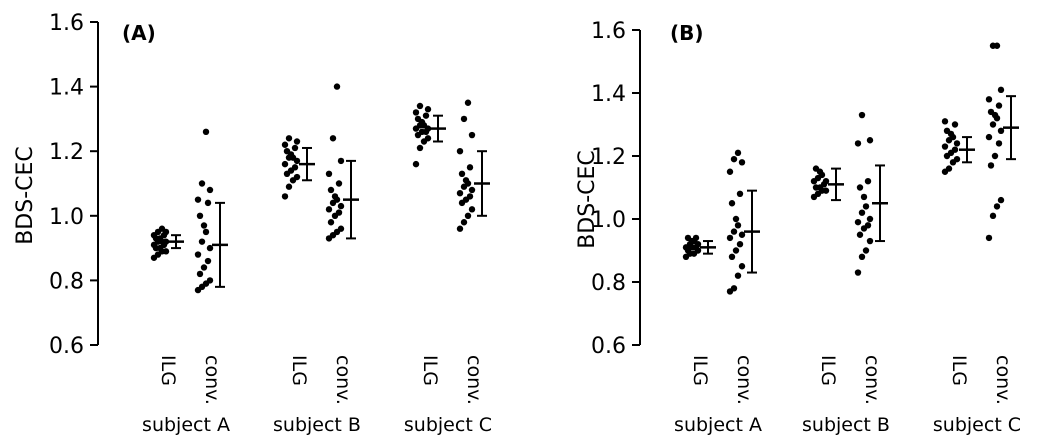 This screenshot has height=446, width=1063. I want to click on group-label: subject C, so click(448, 425).